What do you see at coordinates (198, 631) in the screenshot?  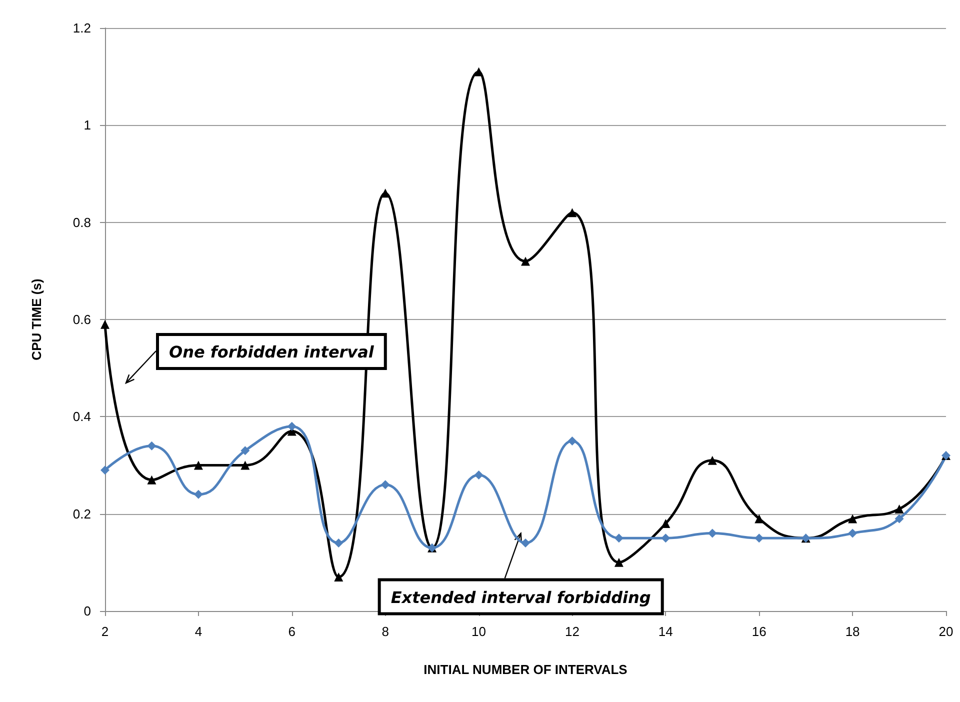 I see `x-tick-label: 4` at bounding box center [198, 631].